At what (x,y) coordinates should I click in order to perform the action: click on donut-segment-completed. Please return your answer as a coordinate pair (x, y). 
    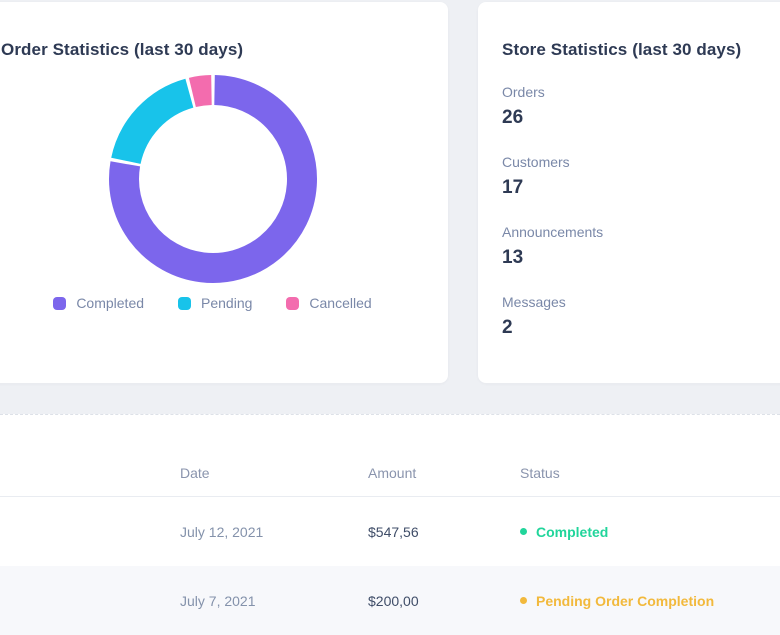
    Looking at the image, I should click on (212, 179).